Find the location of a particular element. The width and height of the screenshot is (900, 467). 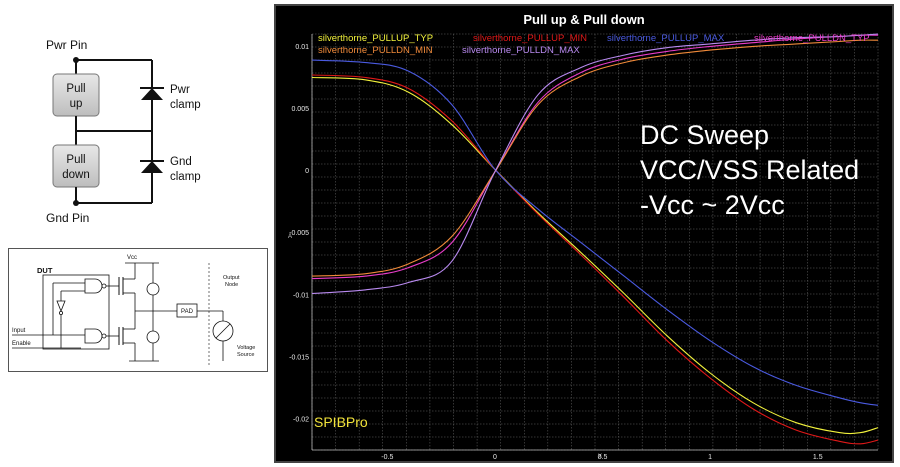

chart-title: Pull up & Pull down is located at coordinates (583, 19).